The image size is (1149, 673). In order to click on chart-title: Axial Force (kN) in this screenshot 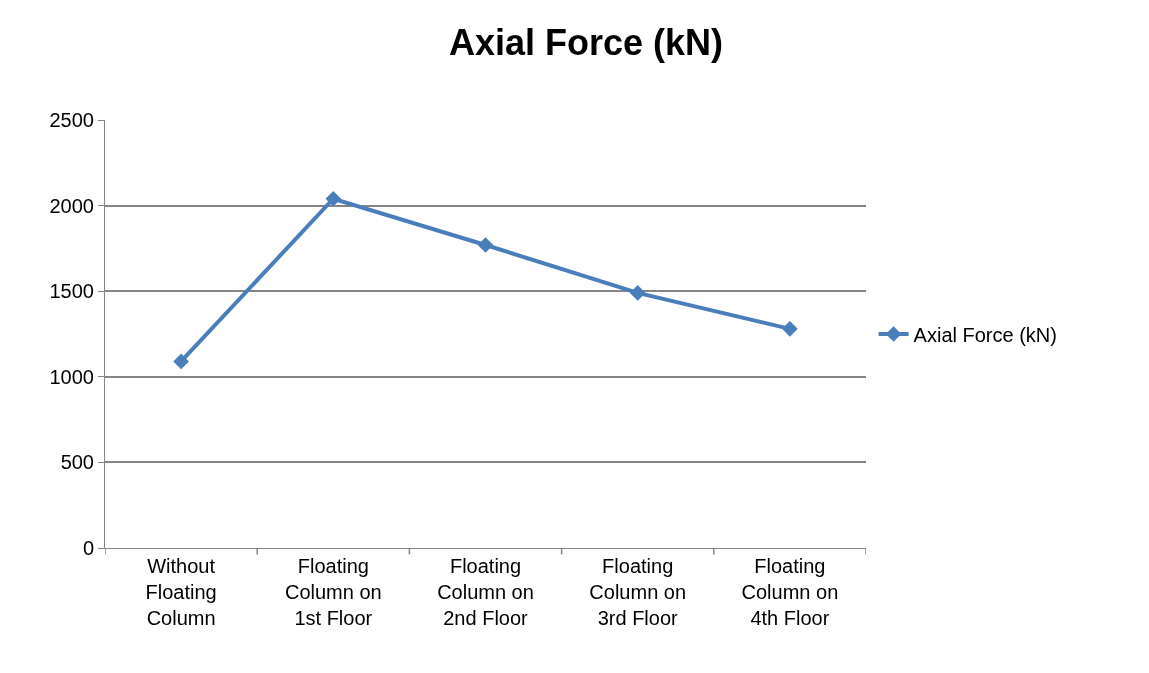, I will do `click(586, 43)`.